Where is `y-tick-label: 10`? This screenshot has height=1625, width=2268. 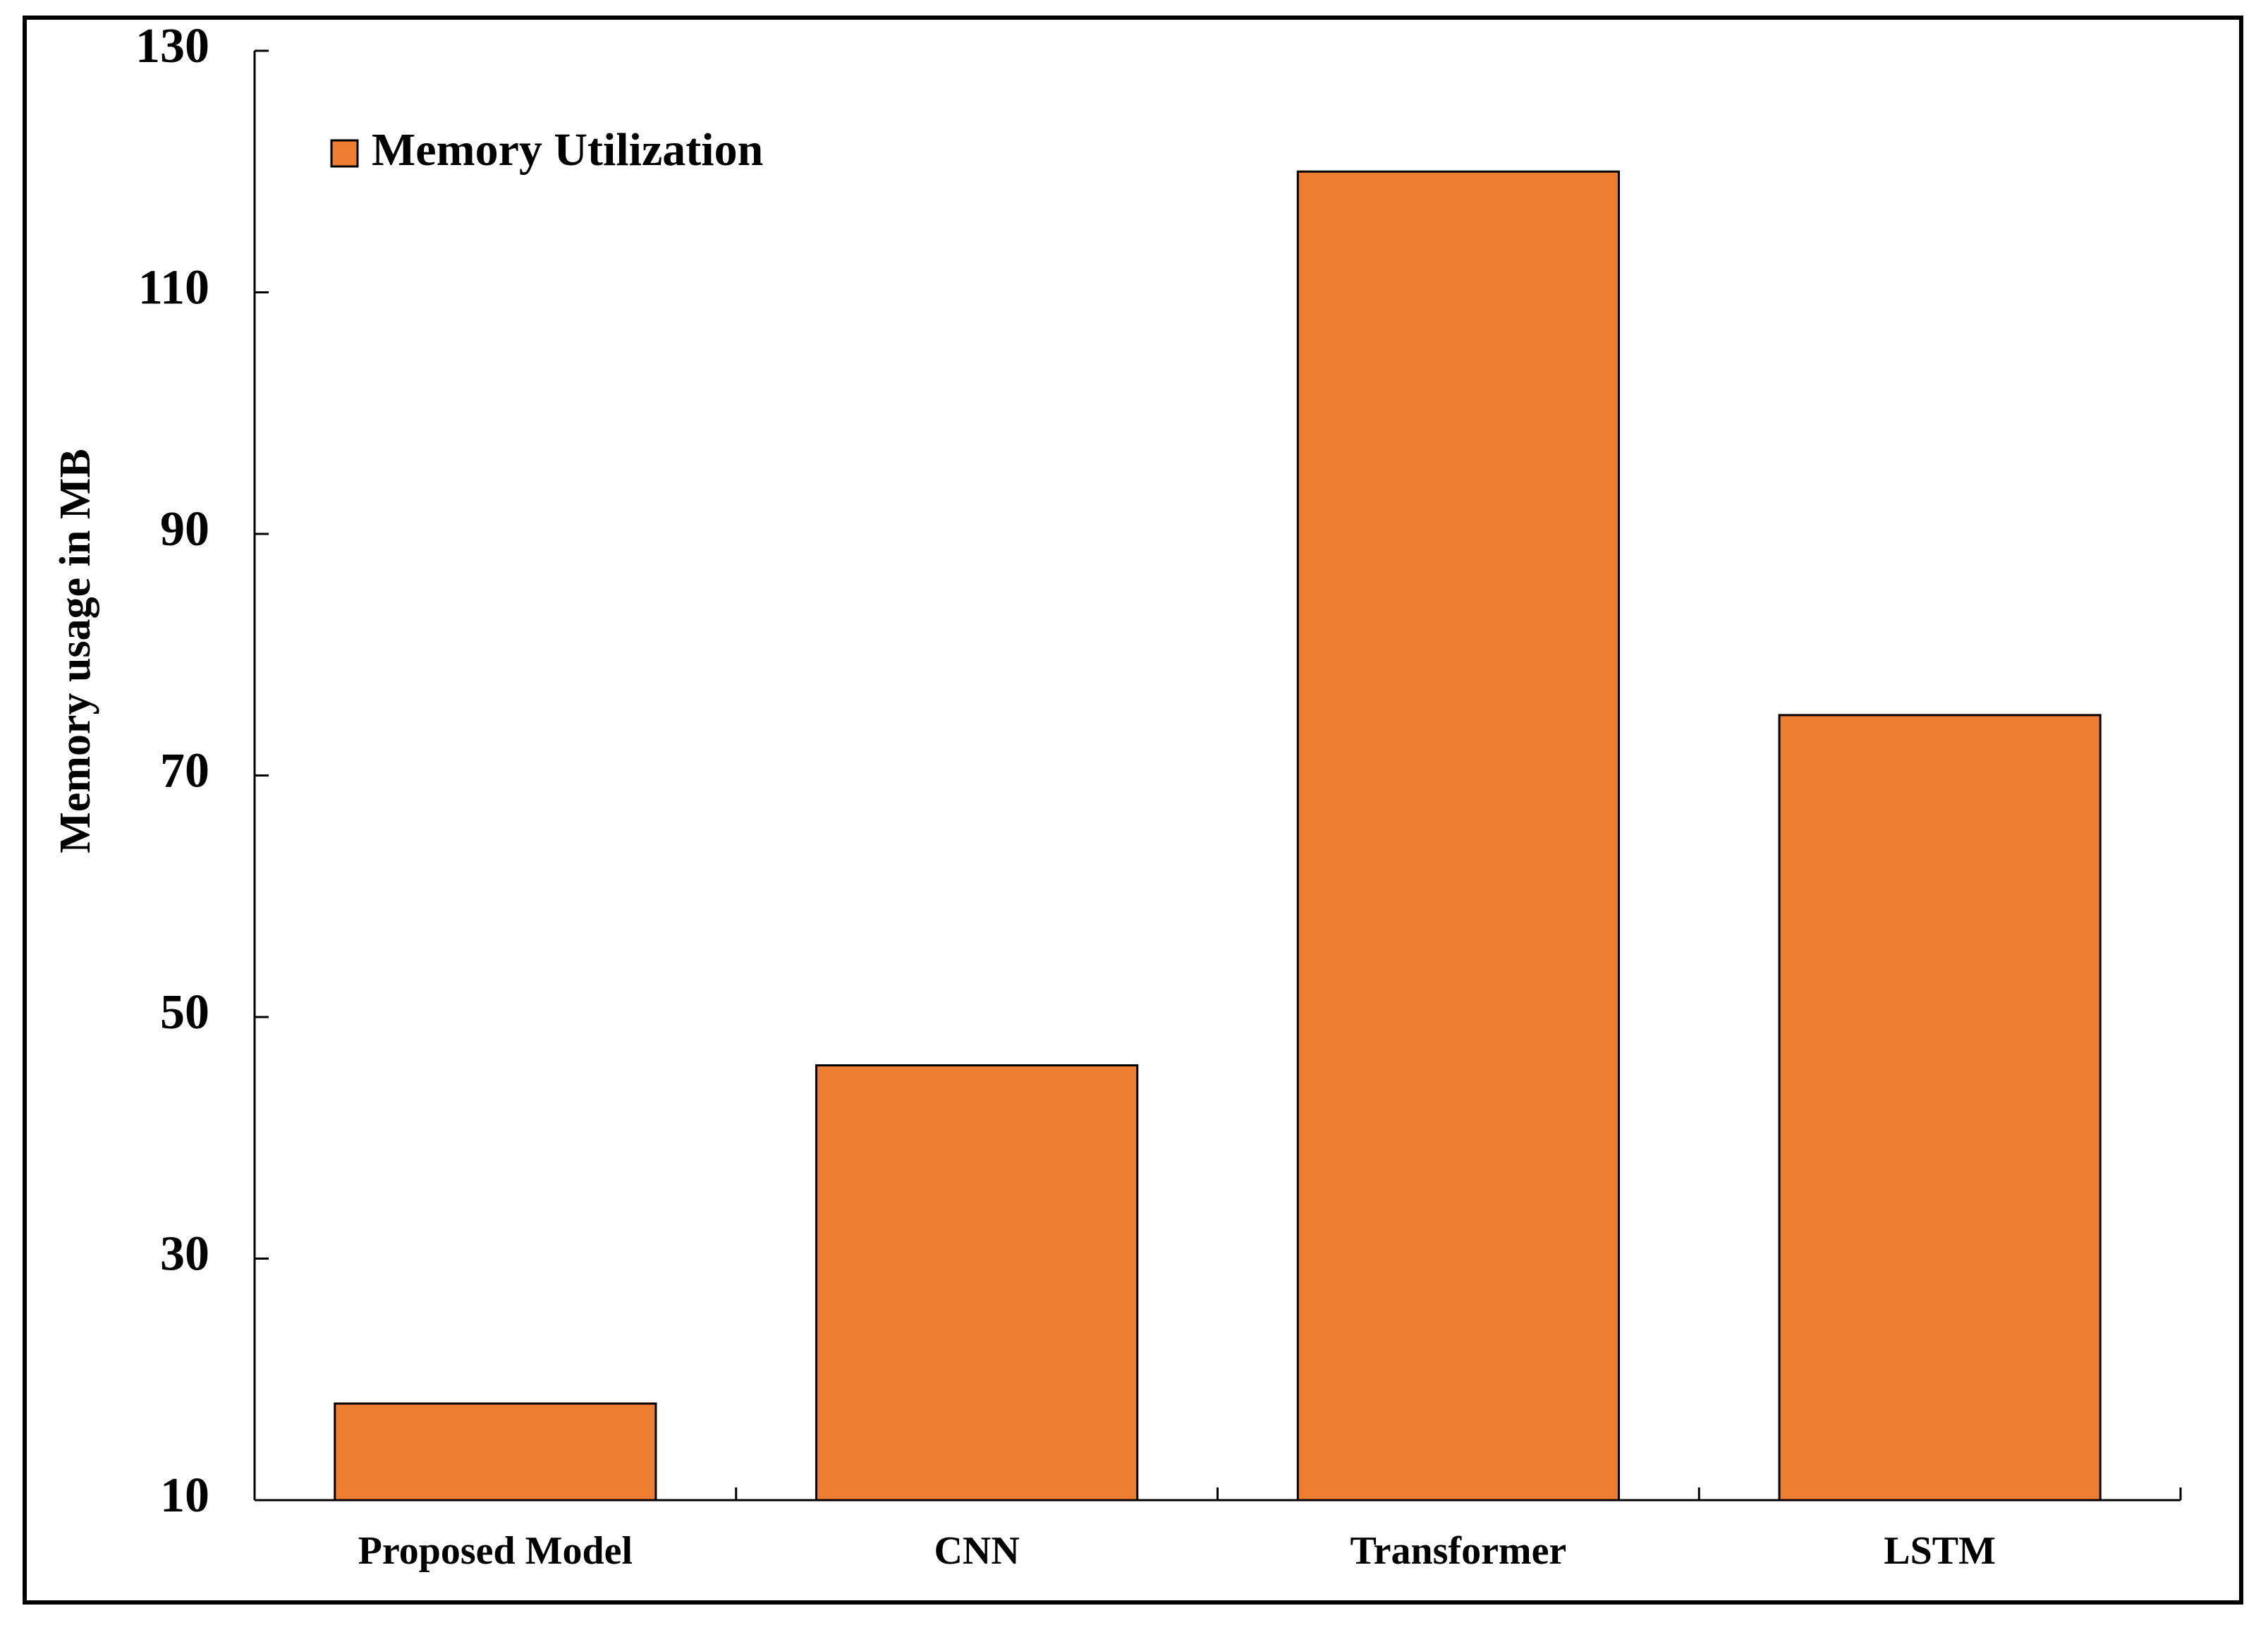 y-tick-label: 10 is located at coordinates (184, 1495).